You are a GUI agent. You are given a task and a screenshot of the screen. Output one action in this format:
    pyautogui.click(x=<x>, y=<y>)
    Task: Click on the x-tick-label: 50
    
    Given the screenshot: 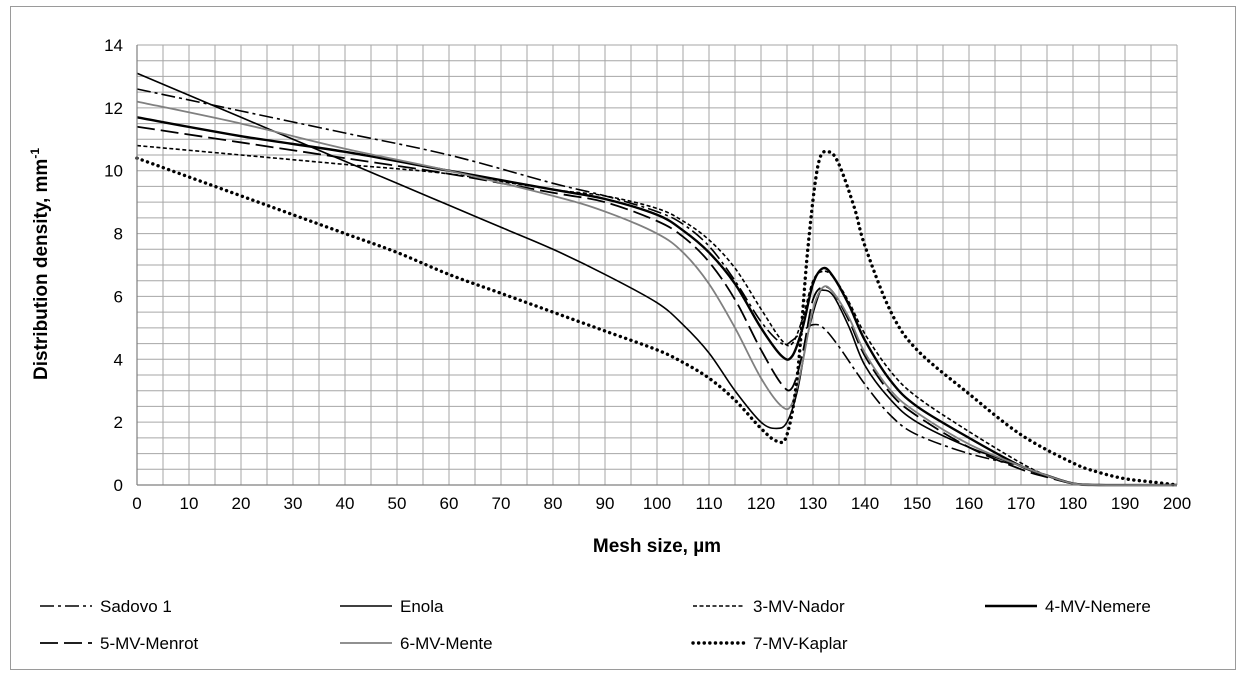 What is the action you would take?
    pyautogui.click(x=397, y=503)
    